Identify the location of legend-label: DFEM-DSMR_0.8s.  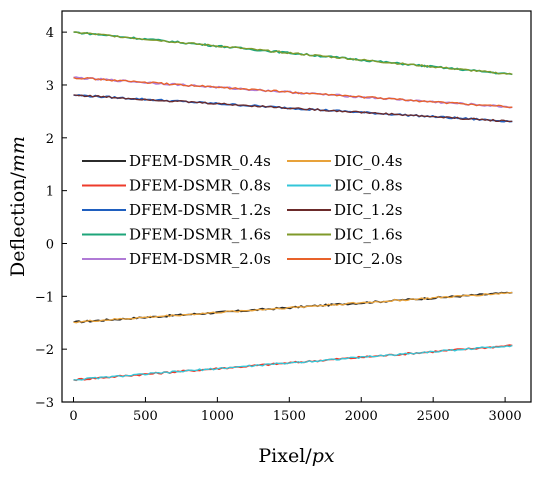
(200, 186).